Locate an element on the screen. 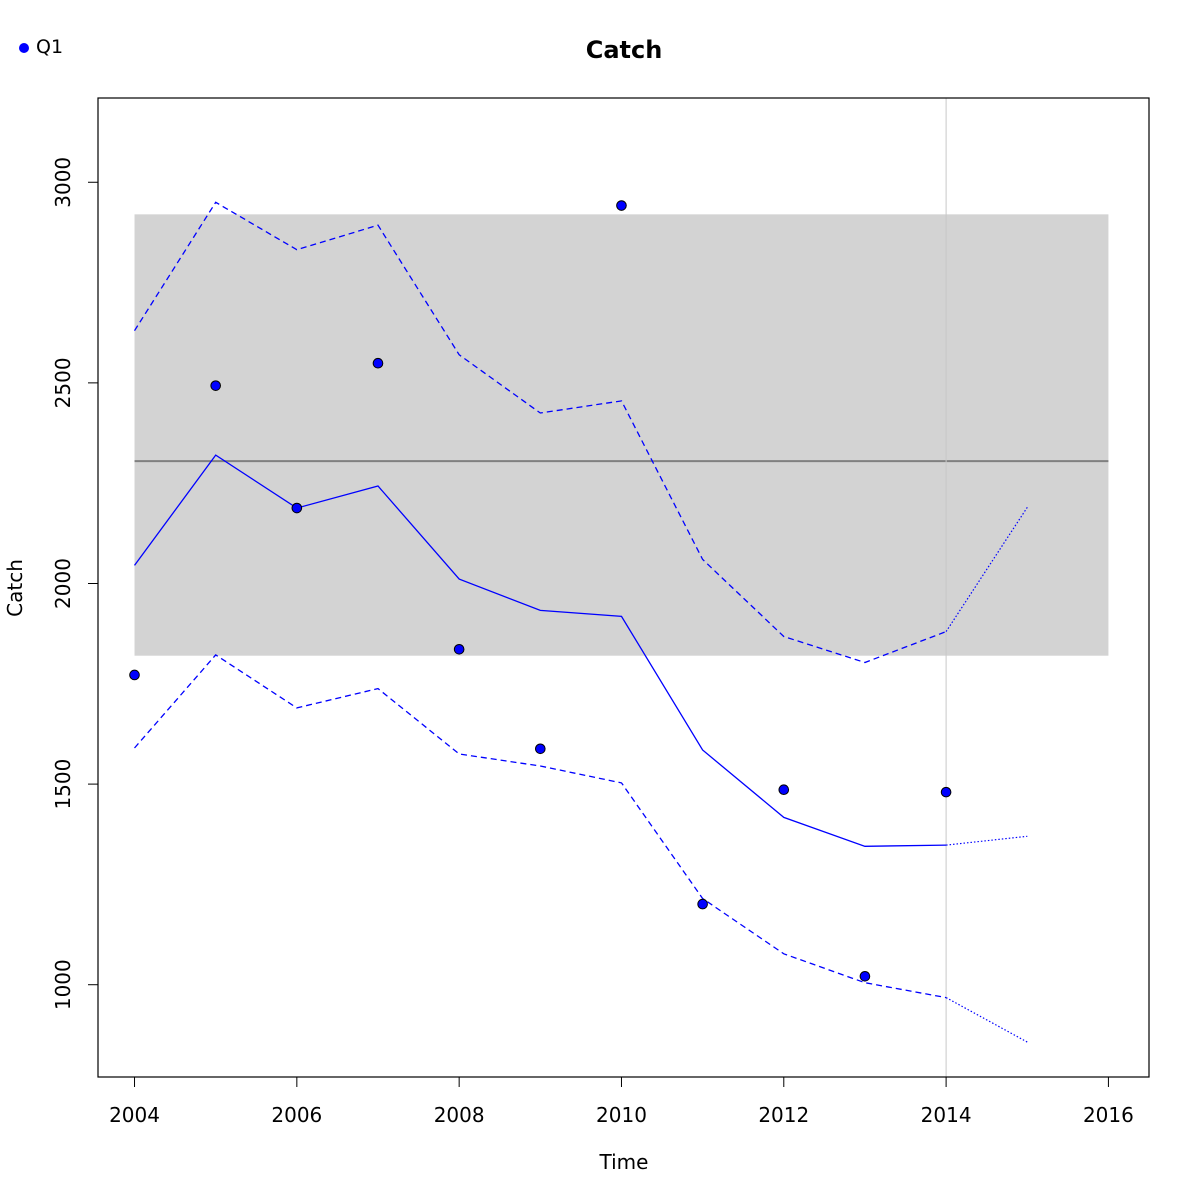 This screenshot has height=1200, width=1200. x-tick-label: 2004 is located at coordinates (134, 1115).